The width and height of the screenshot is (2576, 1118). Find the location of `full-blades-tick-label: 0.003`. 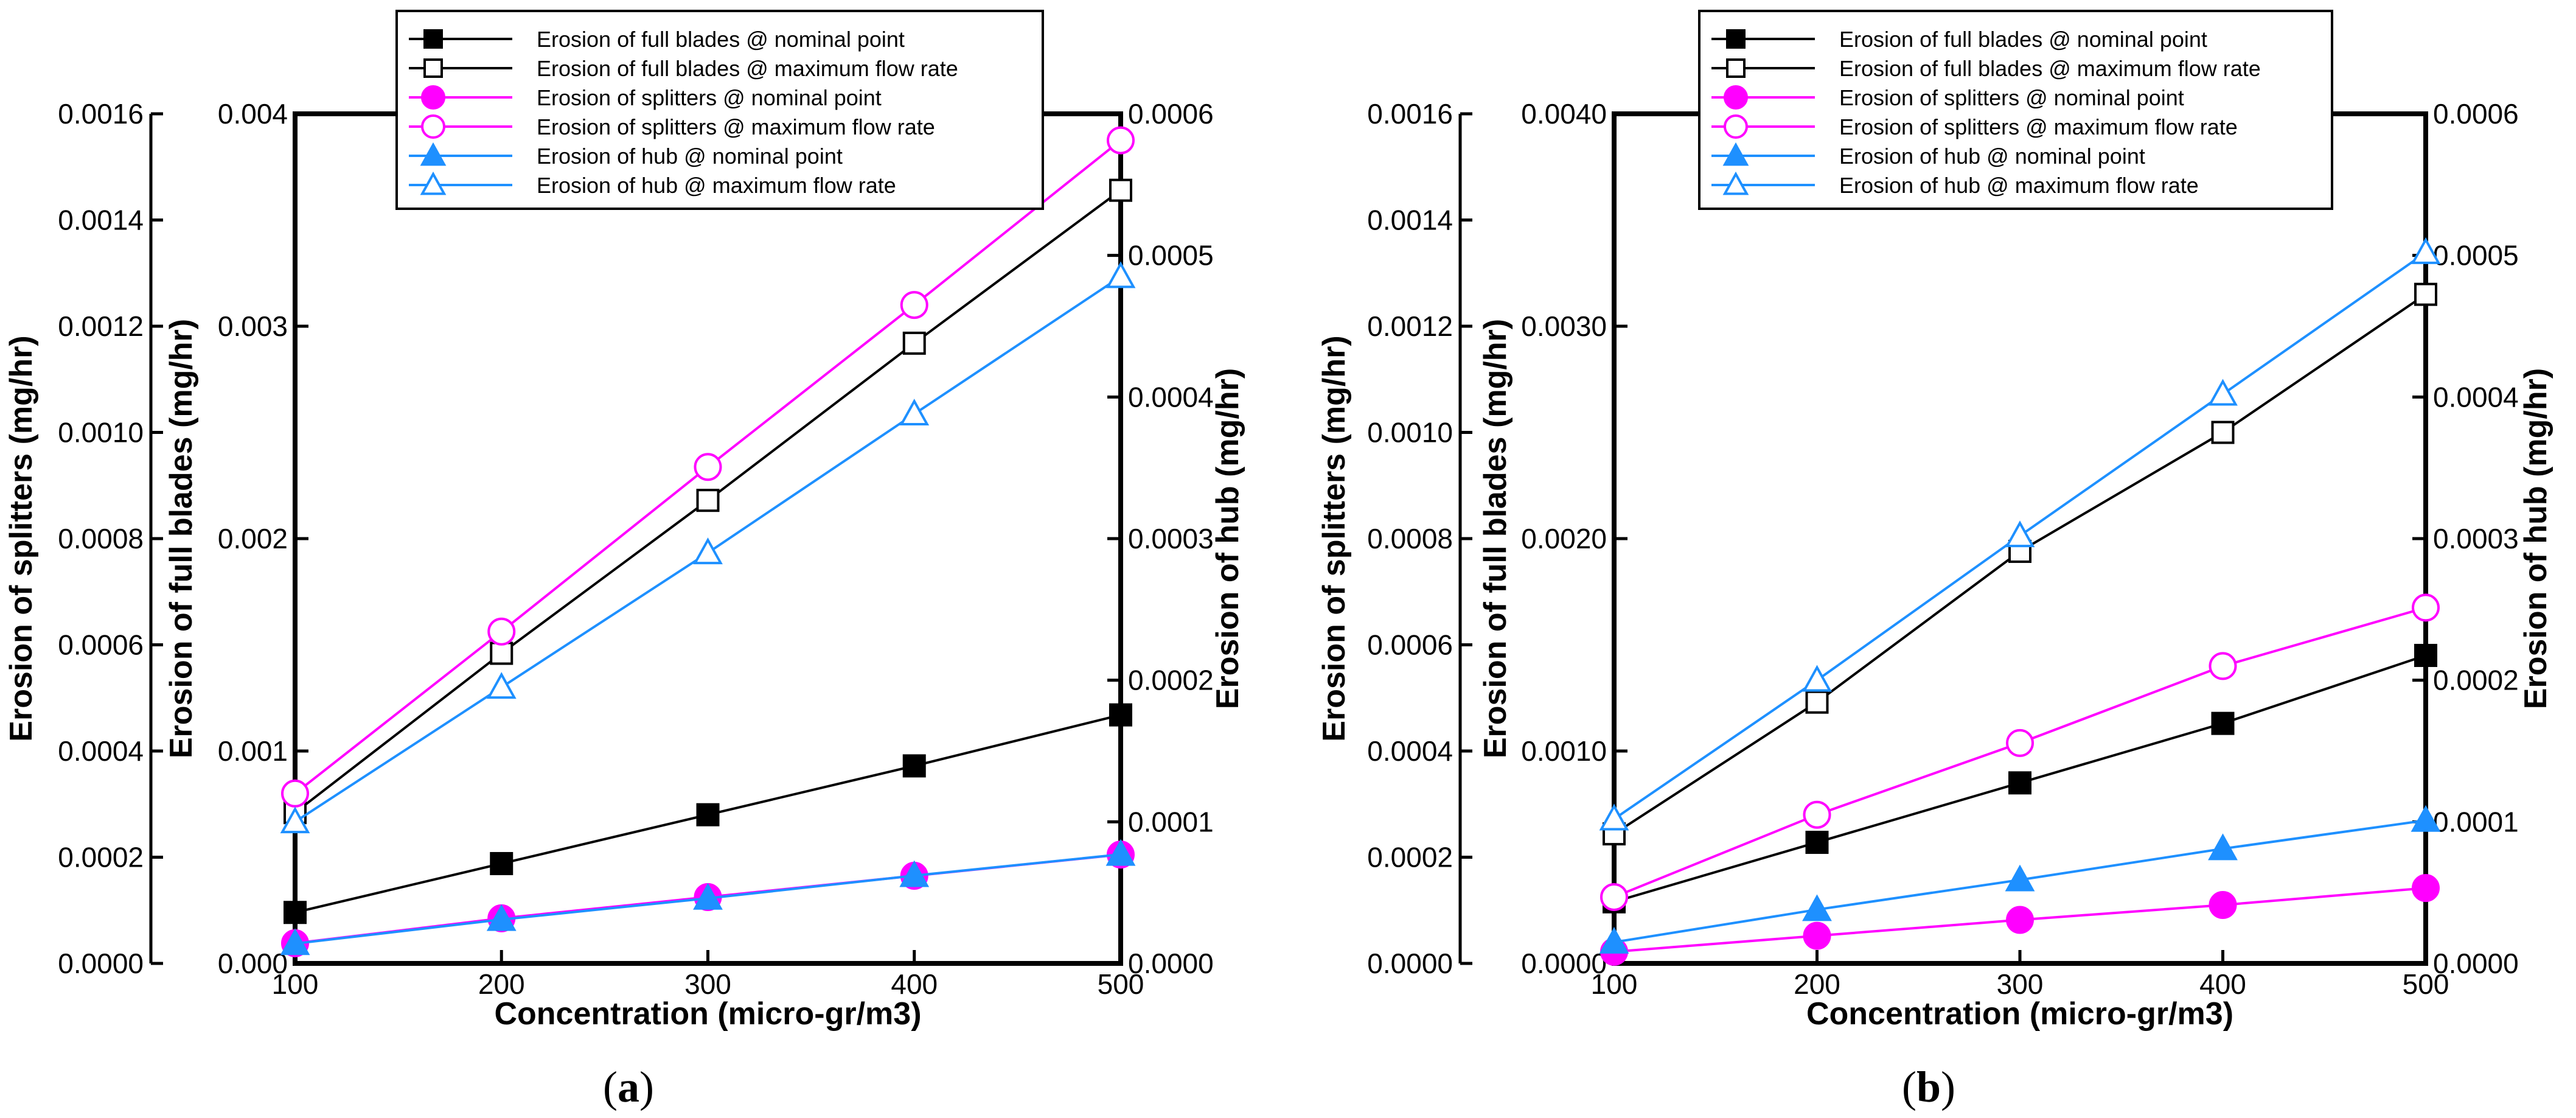

full-blades-tick-label: 0.003 is located at coordinates (253, 326).